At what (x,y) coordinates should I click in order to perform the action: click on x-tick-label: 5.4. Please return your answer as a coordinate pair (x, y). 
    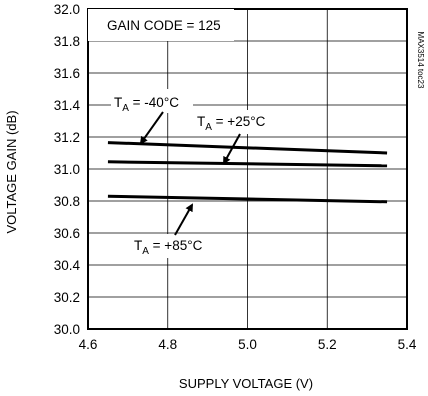
    Looking at the image, I should click on (407, 344).